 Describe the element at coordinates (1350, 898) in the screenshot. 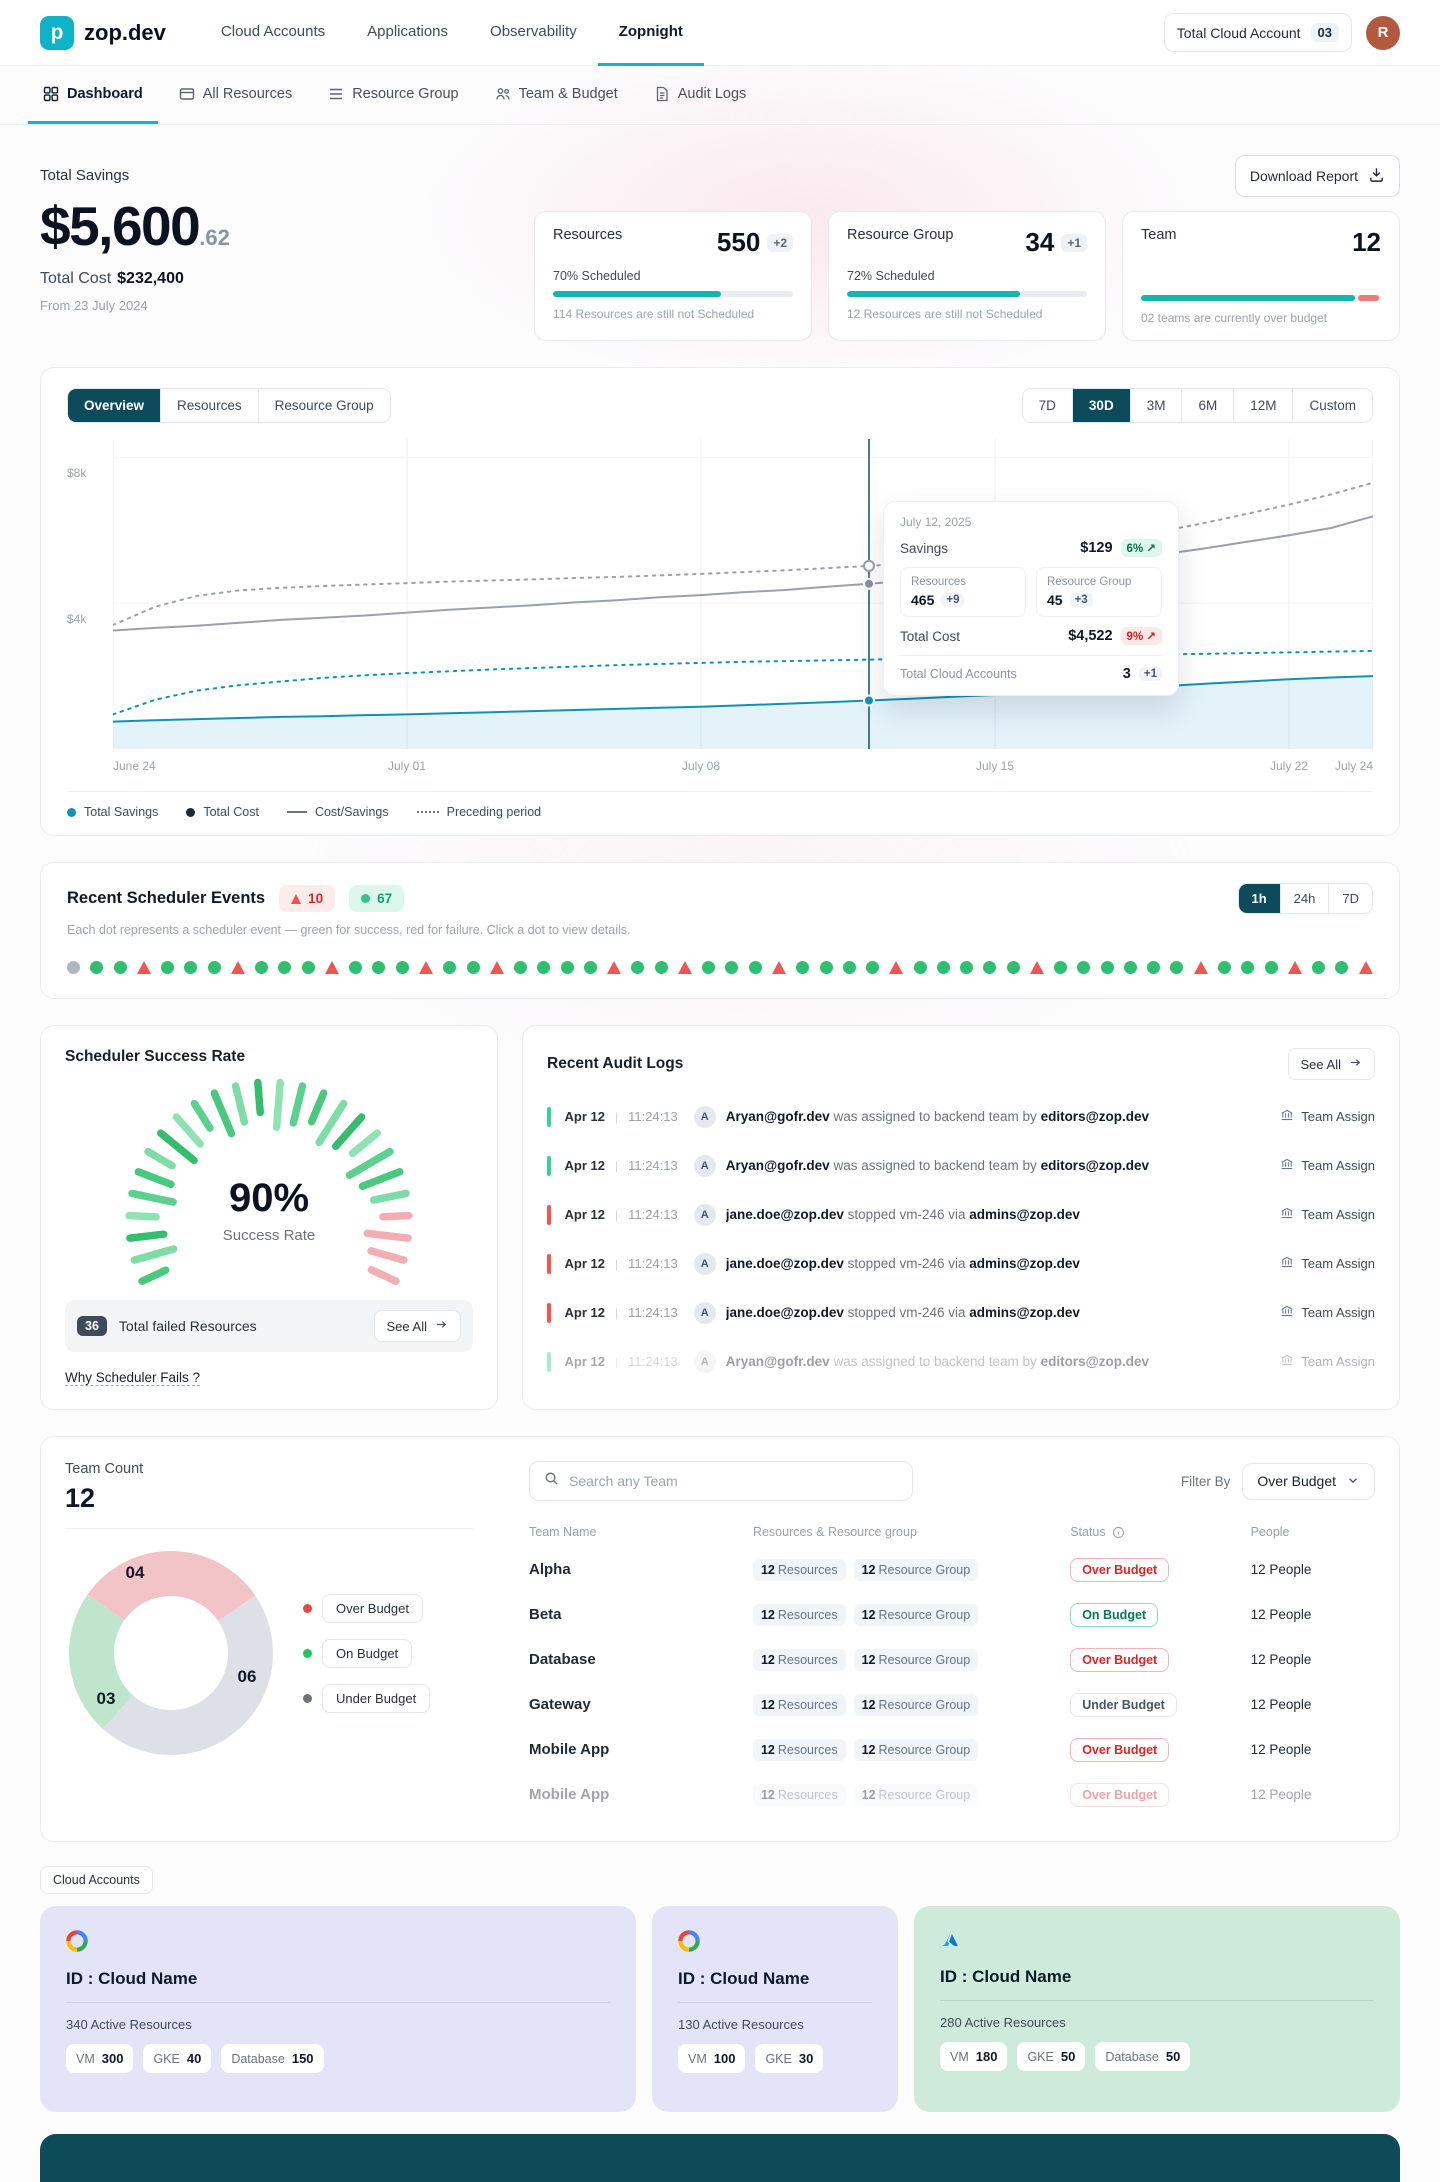

I see `events-range-7d: 7D` at that location.